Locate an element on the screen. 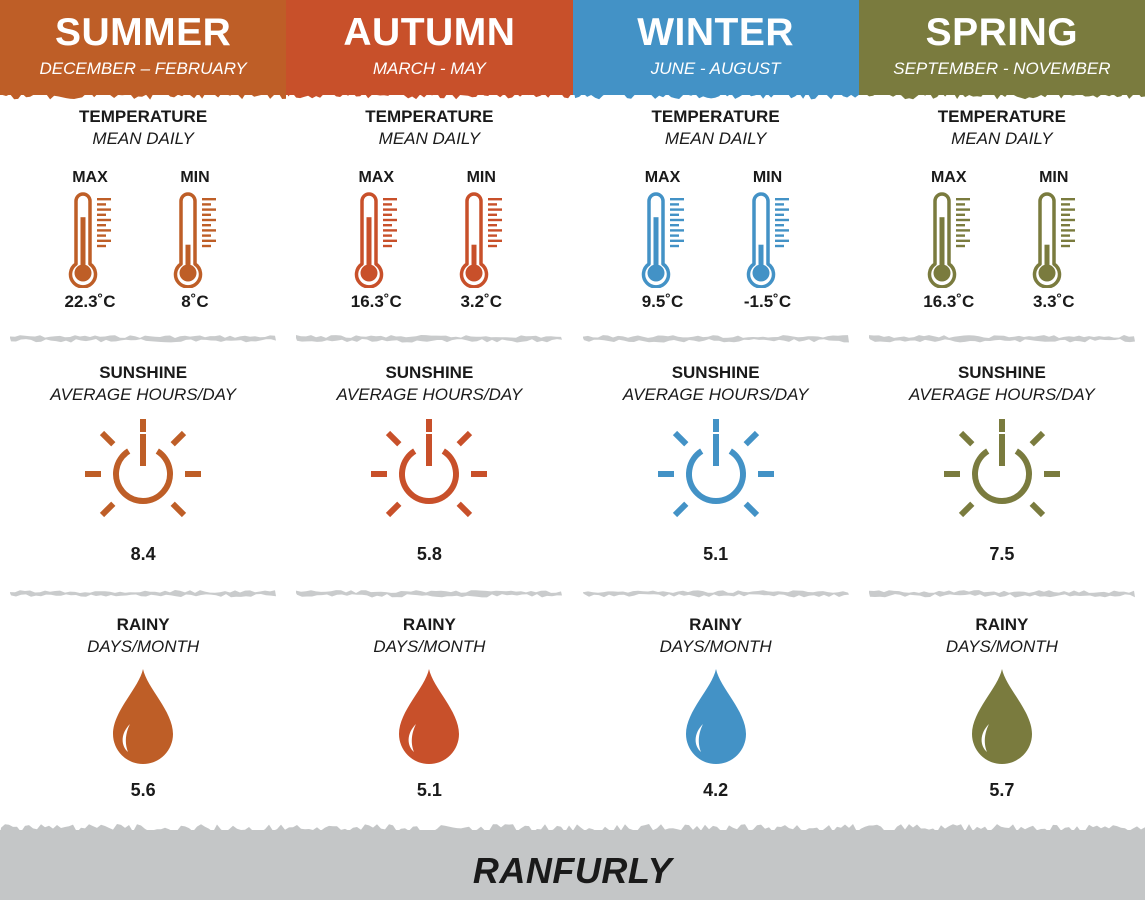  sunshine-value: 7.5 is located at coordinates (1002, 554).